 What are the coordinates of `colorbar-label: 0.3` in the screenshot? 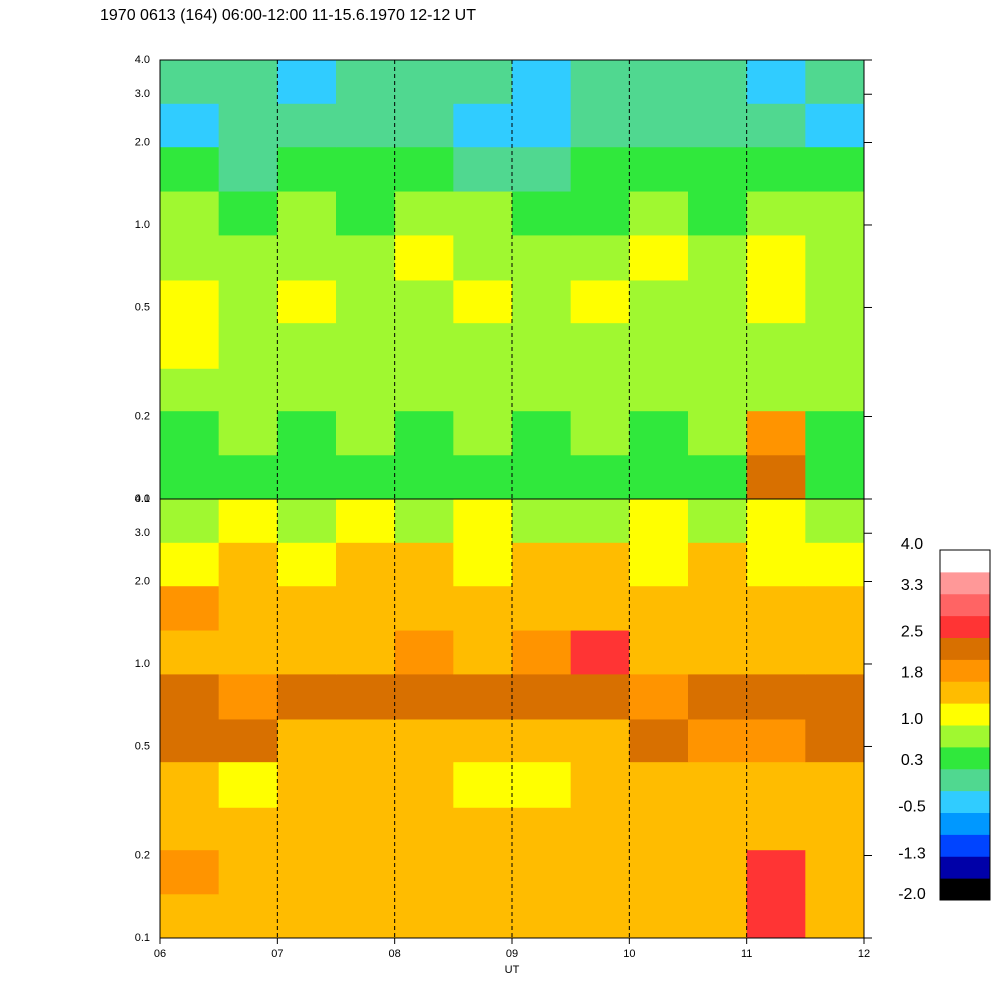 It's located at (912, 760).